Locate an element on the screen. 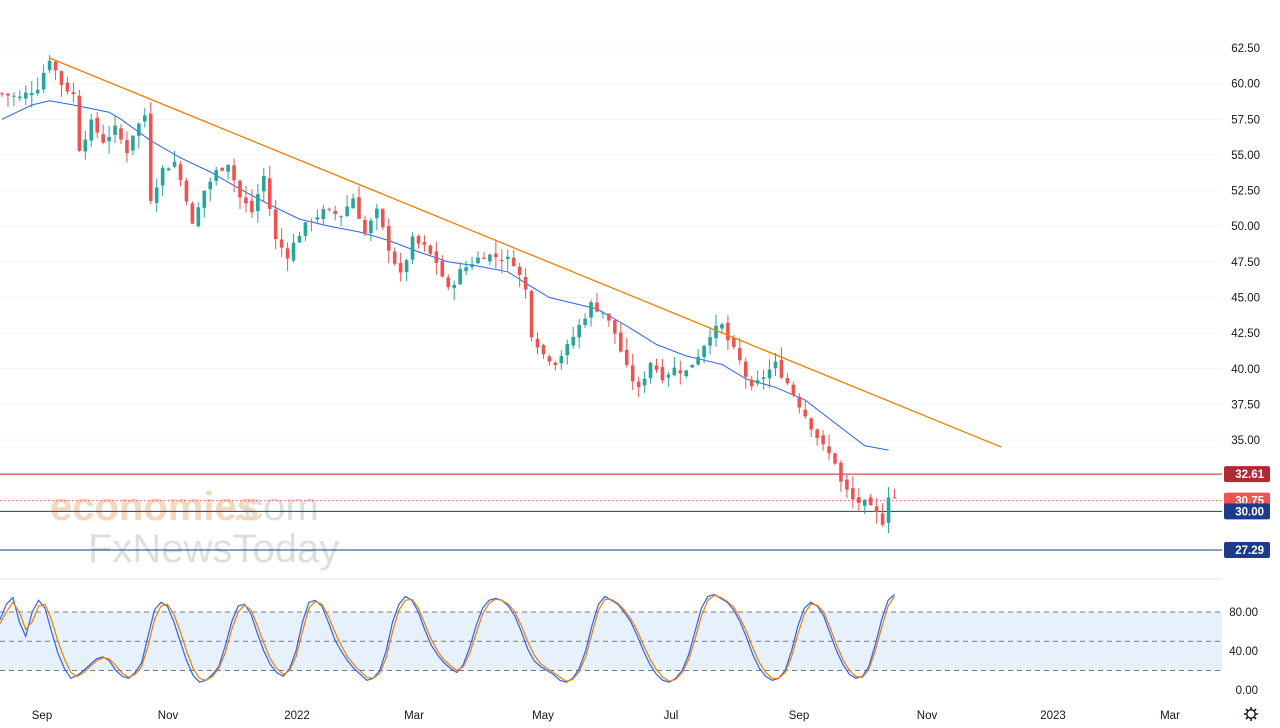 The width and height of the screenshot is (1280, 728). stochastic-axis: 80.00 40.00 0.00 is located at coordinates (1243, 652).